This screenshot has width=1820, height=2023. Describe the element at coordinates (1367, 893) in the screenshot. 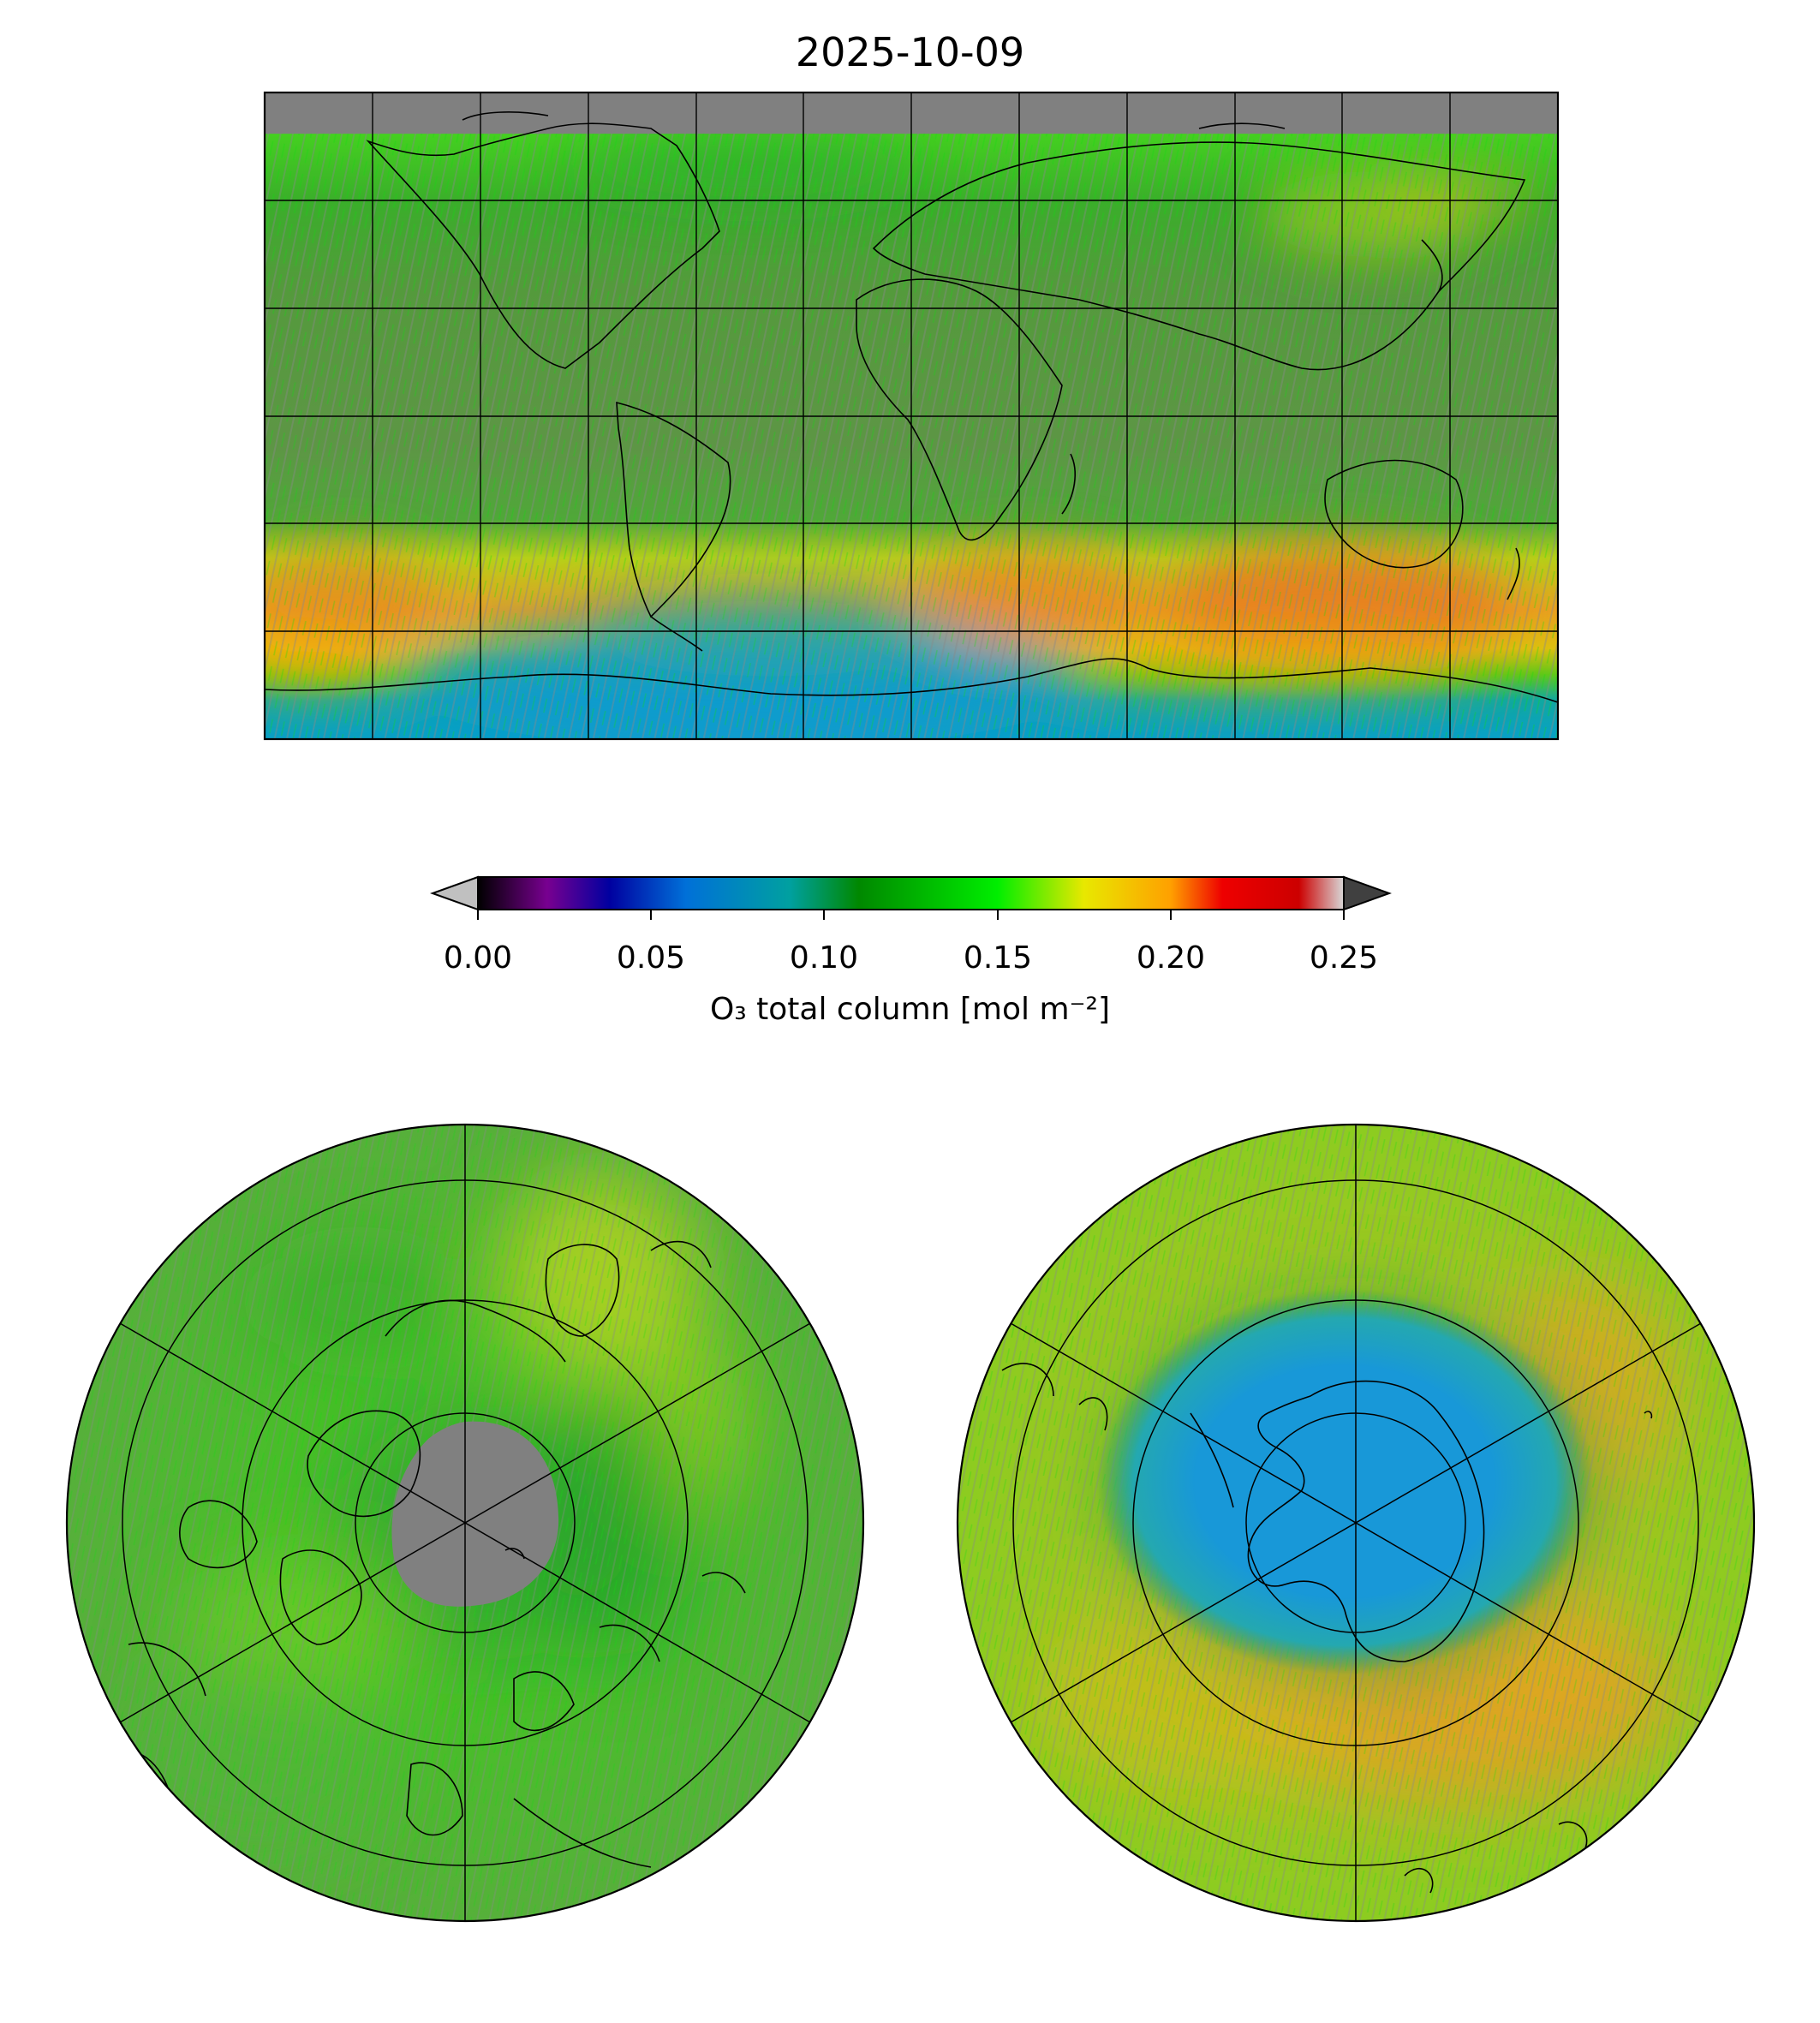

I see `colorbar-over-extension` at that location.